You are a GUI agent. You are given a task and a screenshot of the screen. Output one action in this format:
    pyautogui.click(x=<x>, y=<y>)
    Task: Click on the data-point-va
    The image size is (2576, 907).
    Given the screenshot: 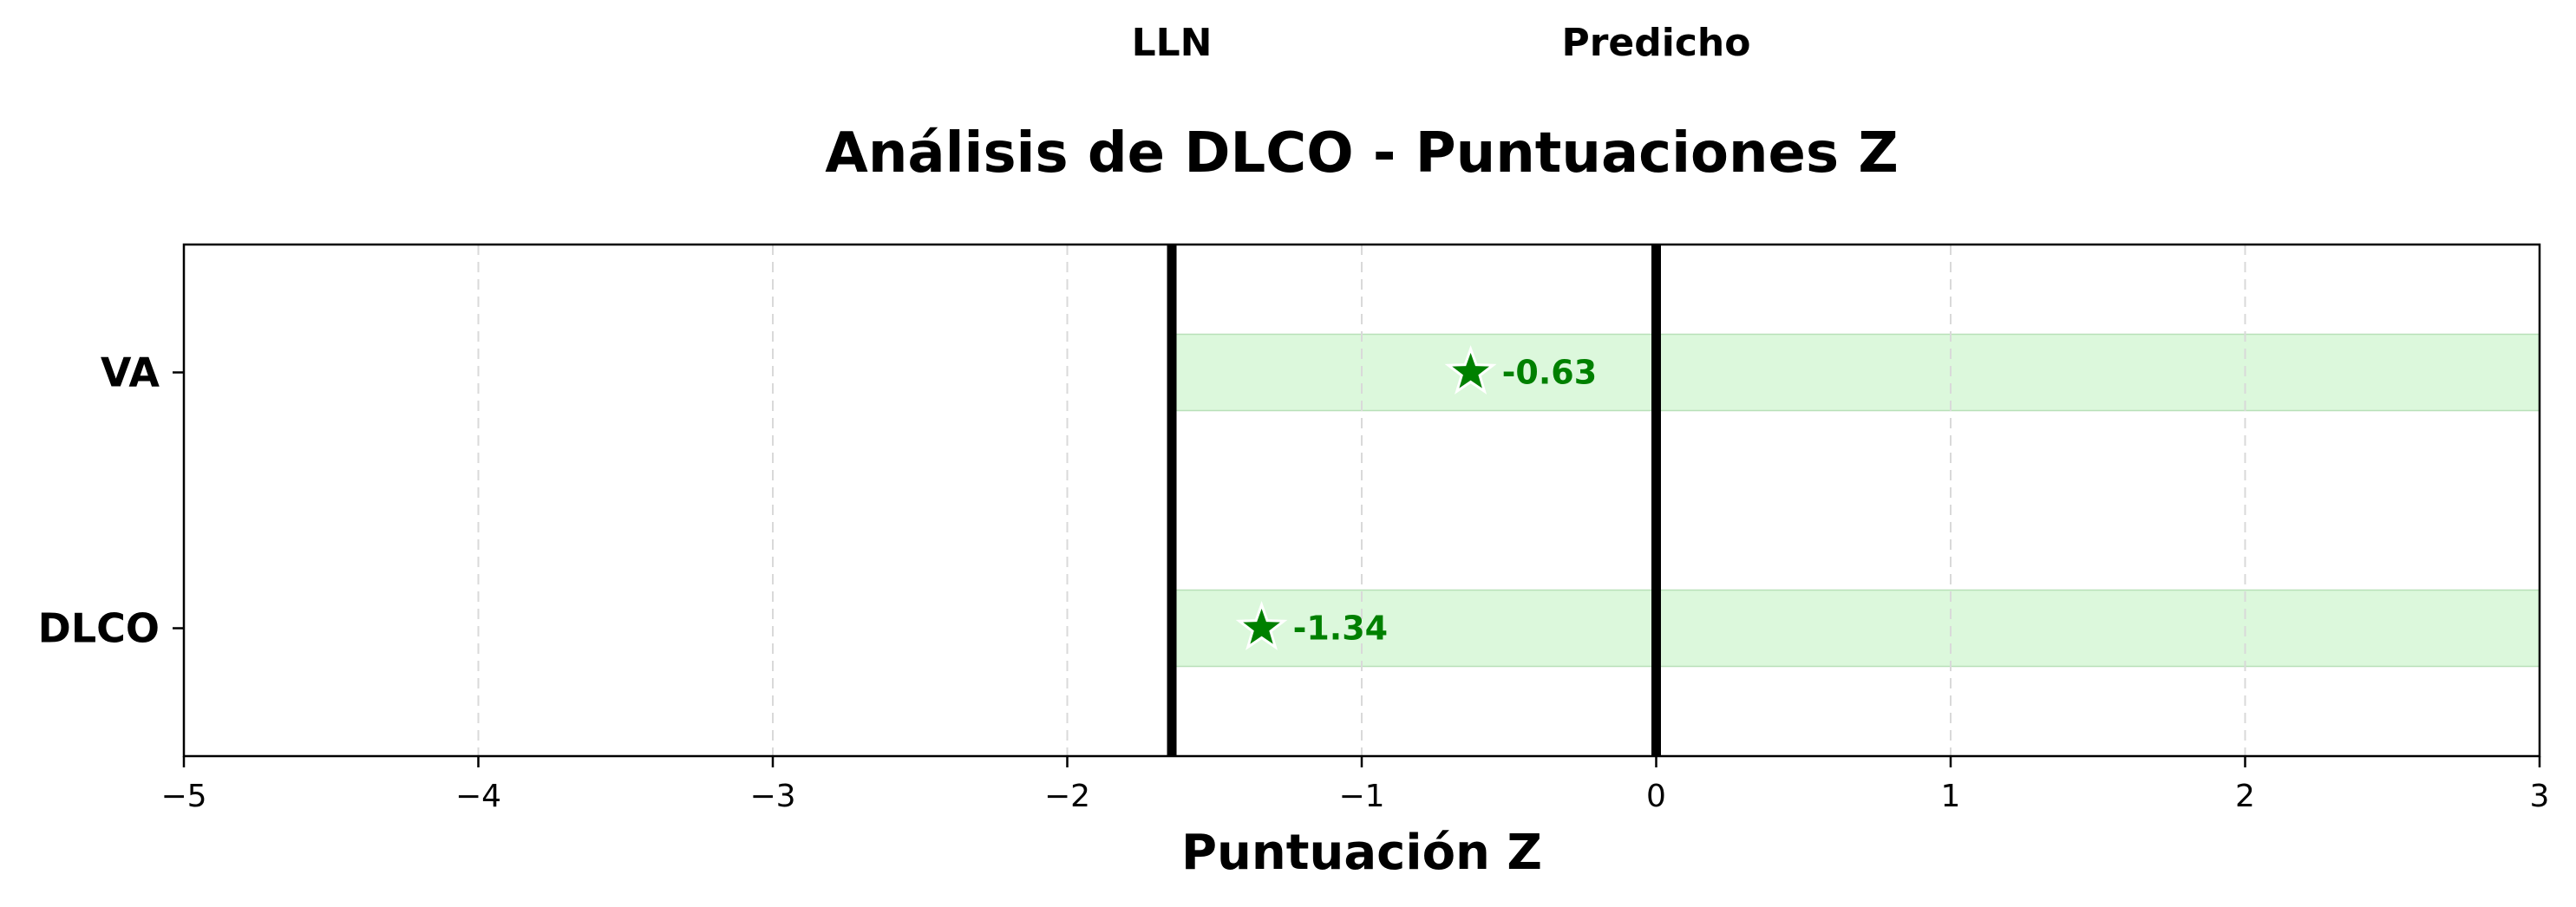 What is the action you would take?
    pyautogui.click(x=1470, y=370)
    